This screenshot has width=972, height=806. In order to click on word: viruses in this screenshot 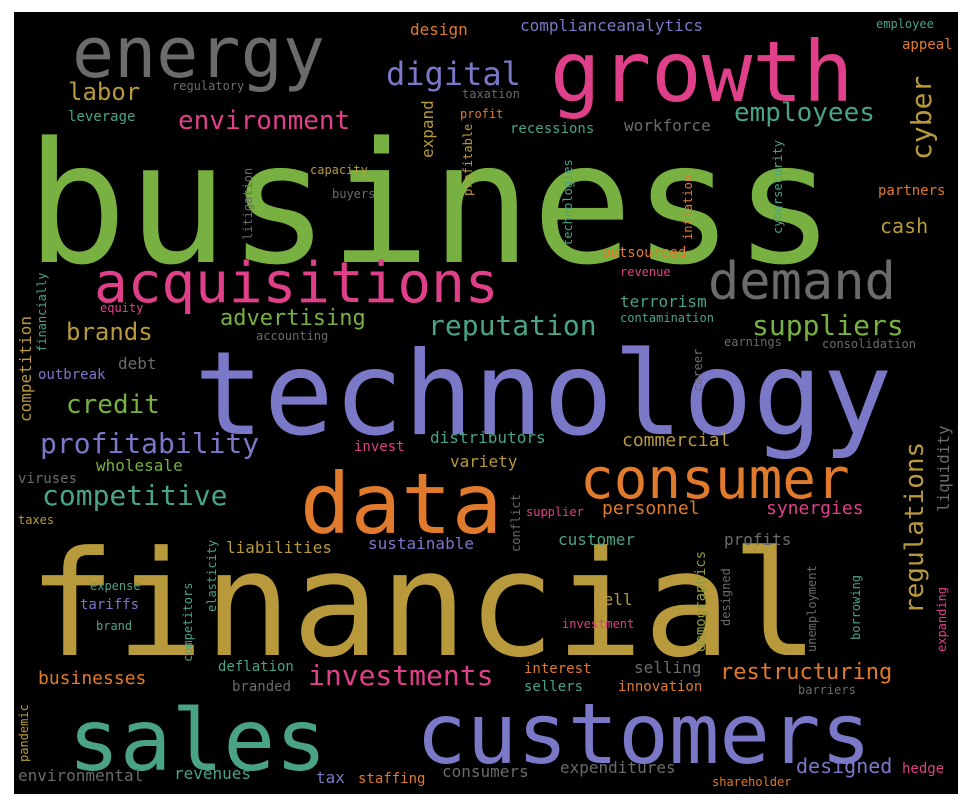, I will do `click(48, 479)`.